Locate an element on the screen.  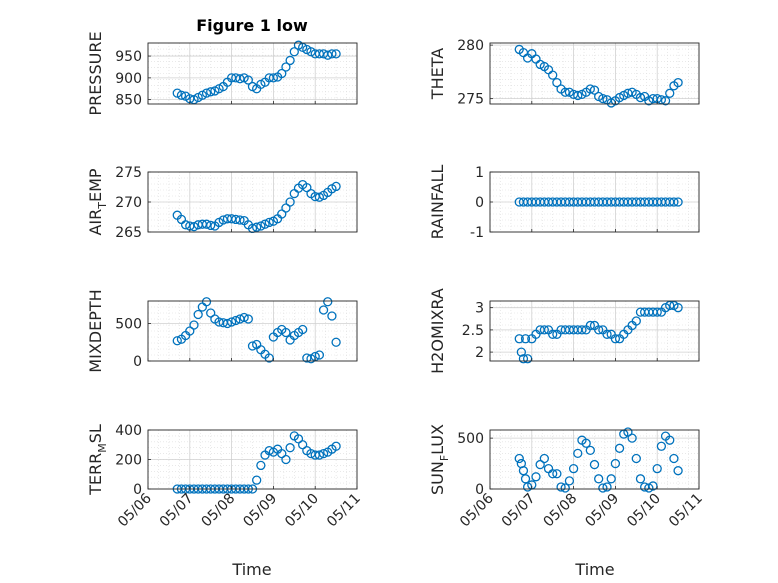
y-axis-label: H2OMIXRA is located at coordinates (437, 331).